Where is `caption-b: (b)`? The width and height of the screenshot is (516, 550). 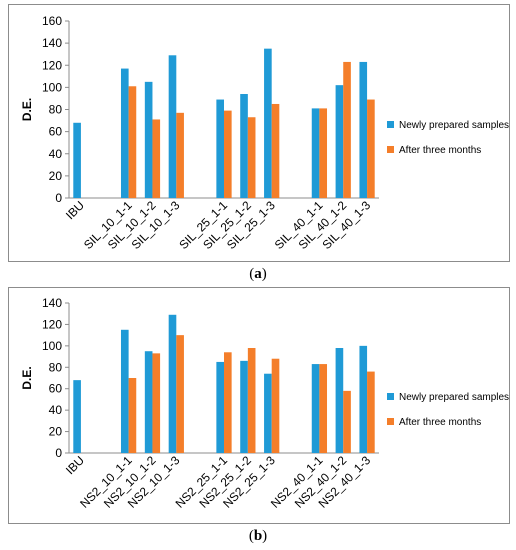
caption-b: (b) is located at coordinates (258, 536).